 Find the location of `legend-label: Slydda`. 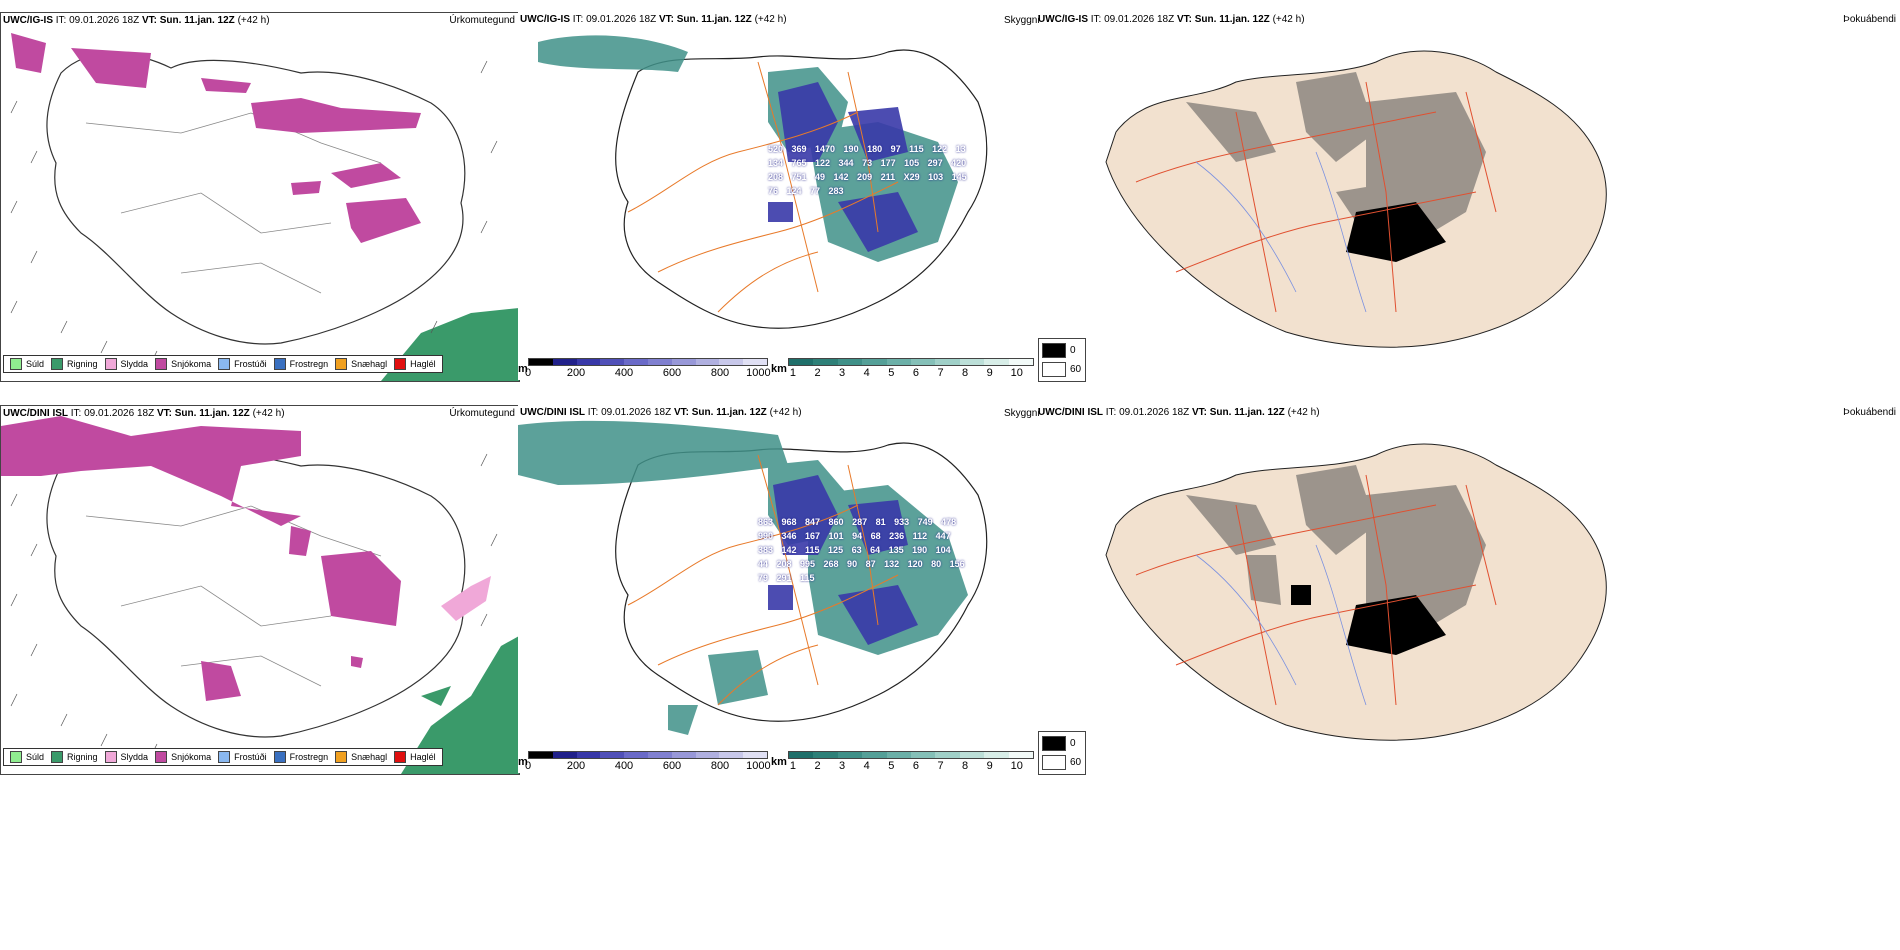

legend-label: Slydda is located at coordinates (134, 757).